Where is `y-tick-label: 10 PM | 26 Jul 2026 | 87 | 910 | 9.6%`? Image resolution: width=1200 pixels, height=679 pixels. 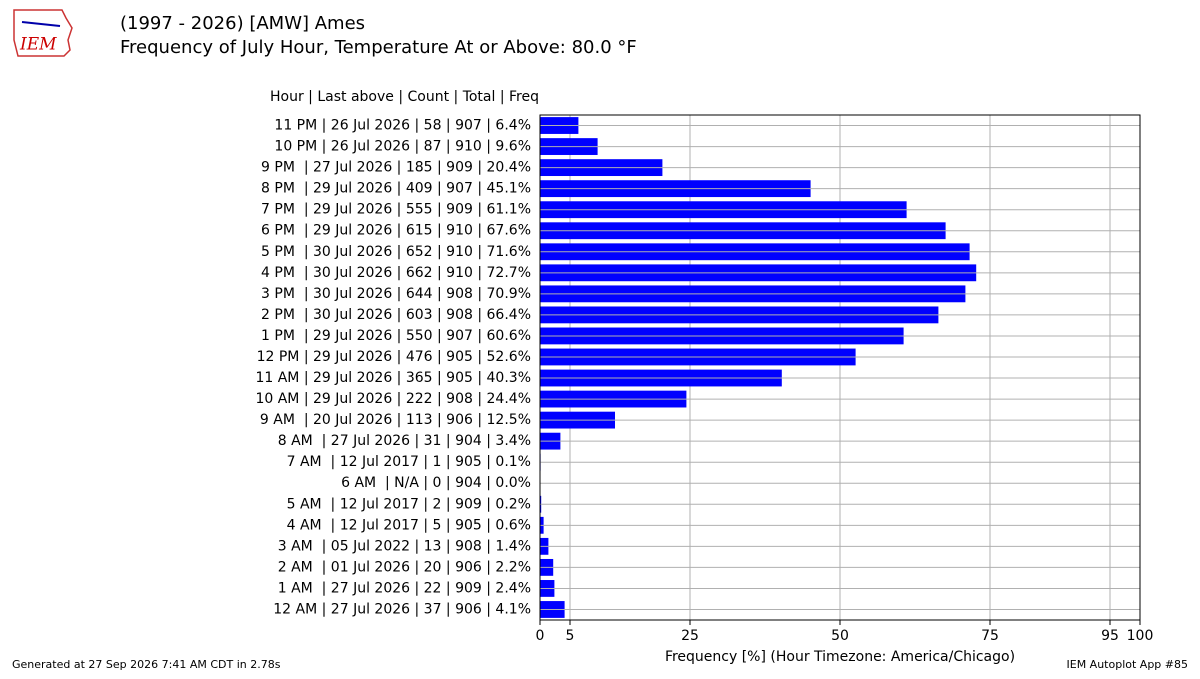
y-tick-label: 10 PM | 26 Jul 2026 | 87 | 910 | 9.6% is located at coordinates (402, 147).